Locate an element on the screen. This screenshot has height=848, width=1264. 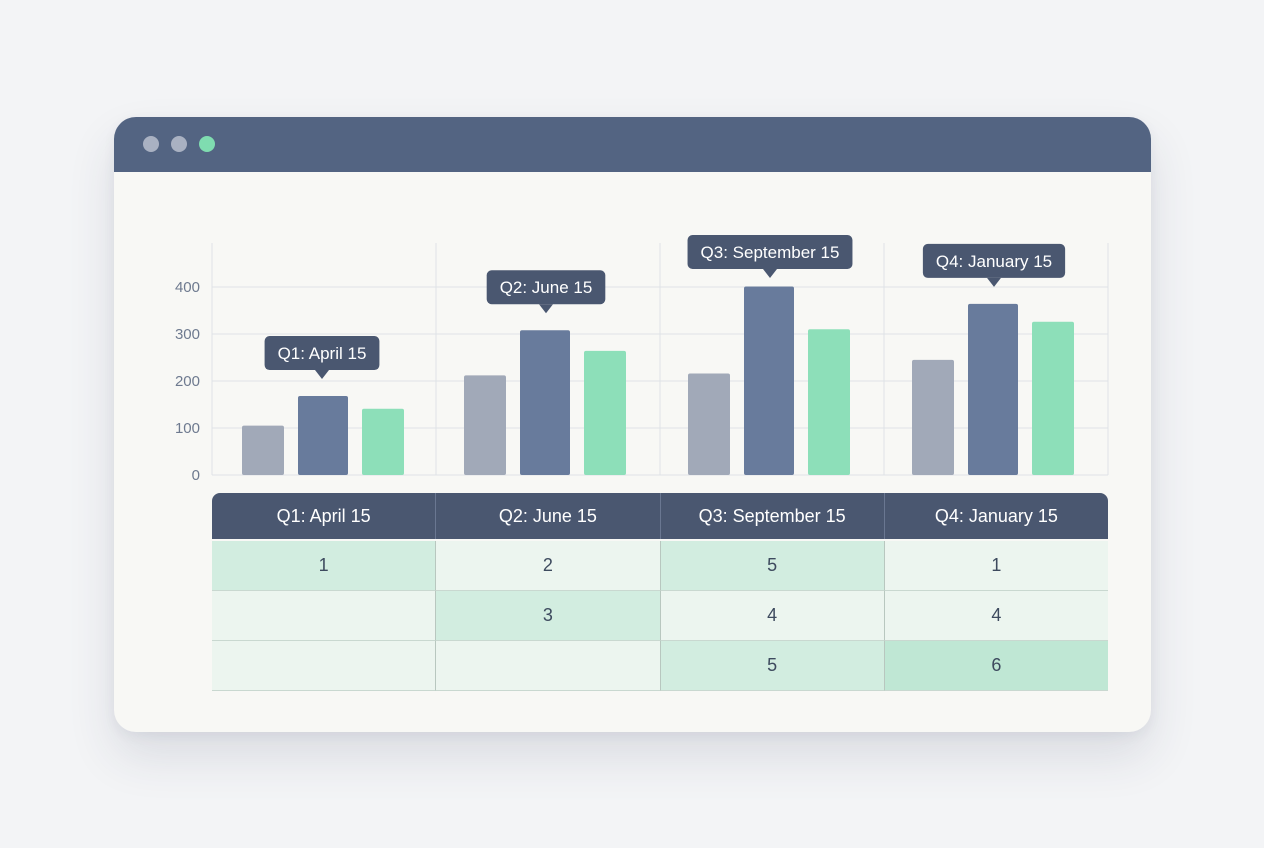
y-tick-label: 200 is located at coordinates (187, 381).